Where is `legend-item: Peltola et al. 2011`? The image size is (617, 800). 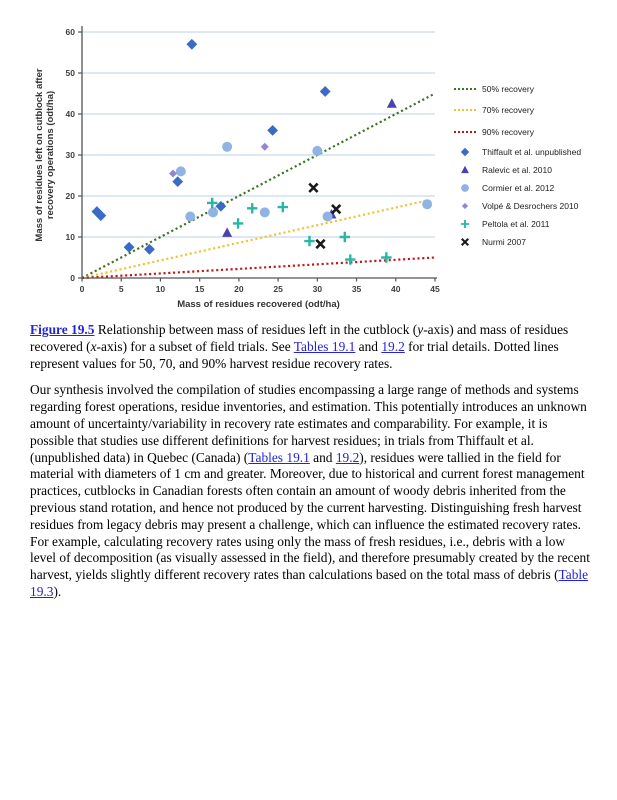 legend-item: Peltola et al. 2011 is located at coordinates (516, 224).